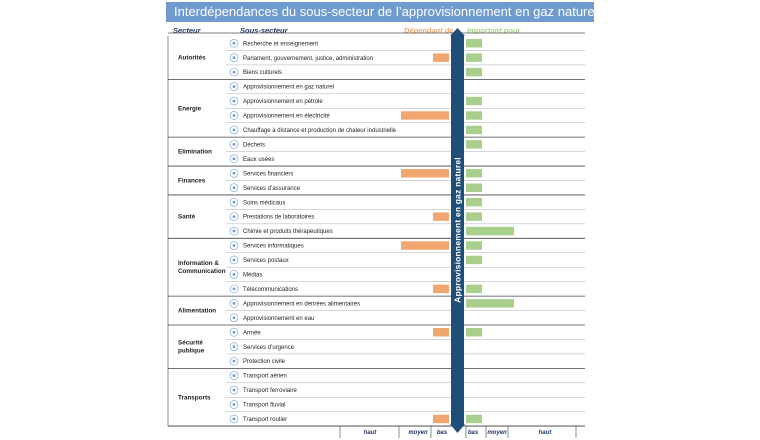 The width and height of the screenshot is (760, 440). What do you see at coordinates (187, 217) in the screenshot?
I see `sector-label: Santé` at bounding box center [187, 217].